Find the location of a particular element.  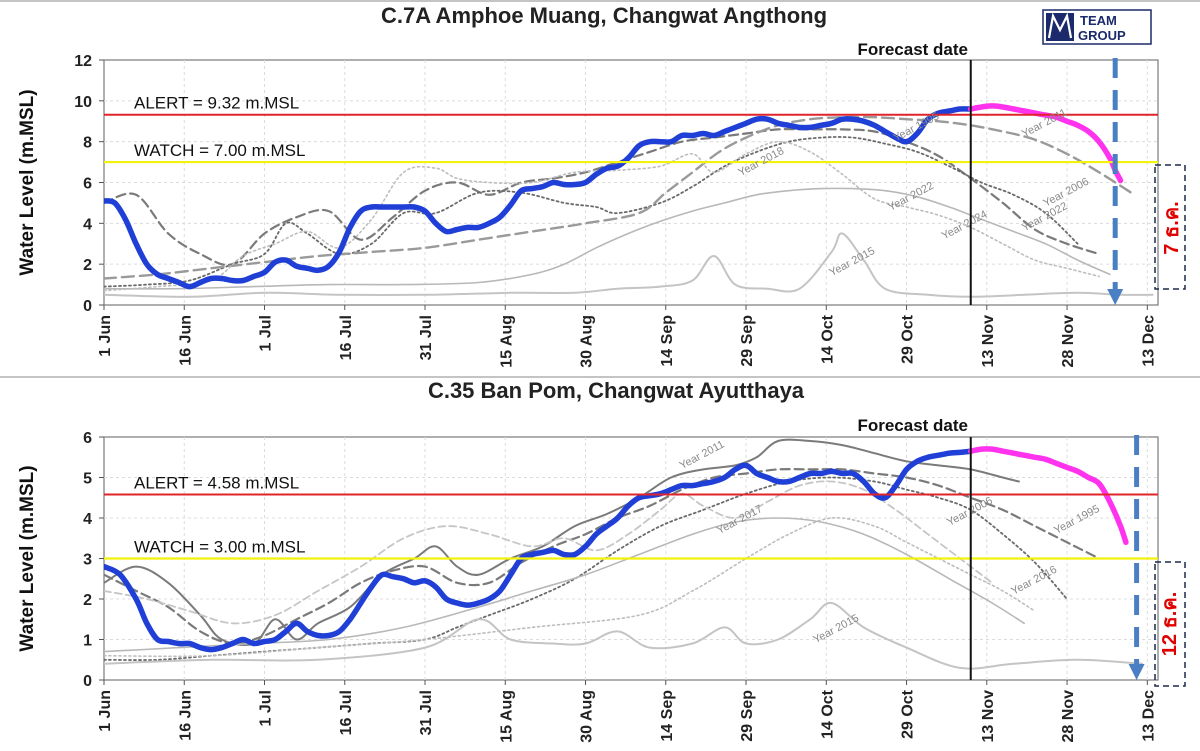

alert-label: ALERT = 4.58 m.MSL is located at coordinates (216, 483).